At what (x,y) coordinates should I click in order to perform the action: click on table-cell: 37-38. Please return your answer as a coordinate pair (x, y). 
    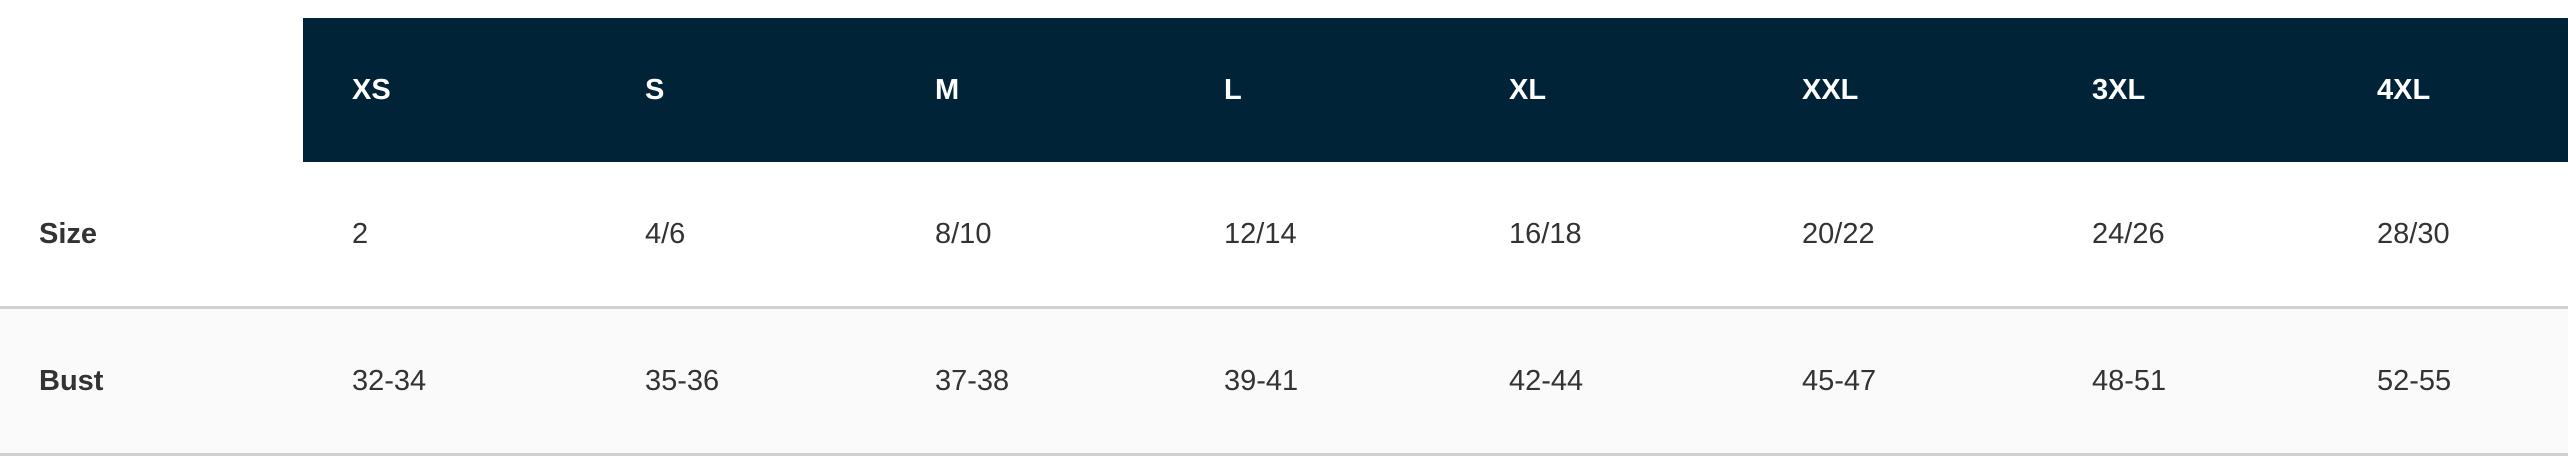
    Looking at the image, I should click on (972, 381).